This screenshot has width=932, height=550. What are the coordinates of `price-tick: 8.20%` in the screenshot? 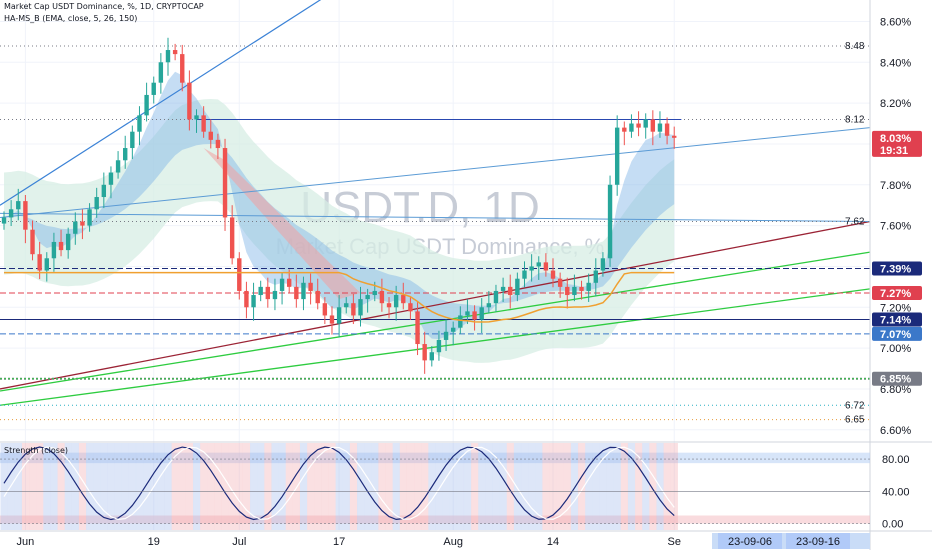 It's located at (895, 104).